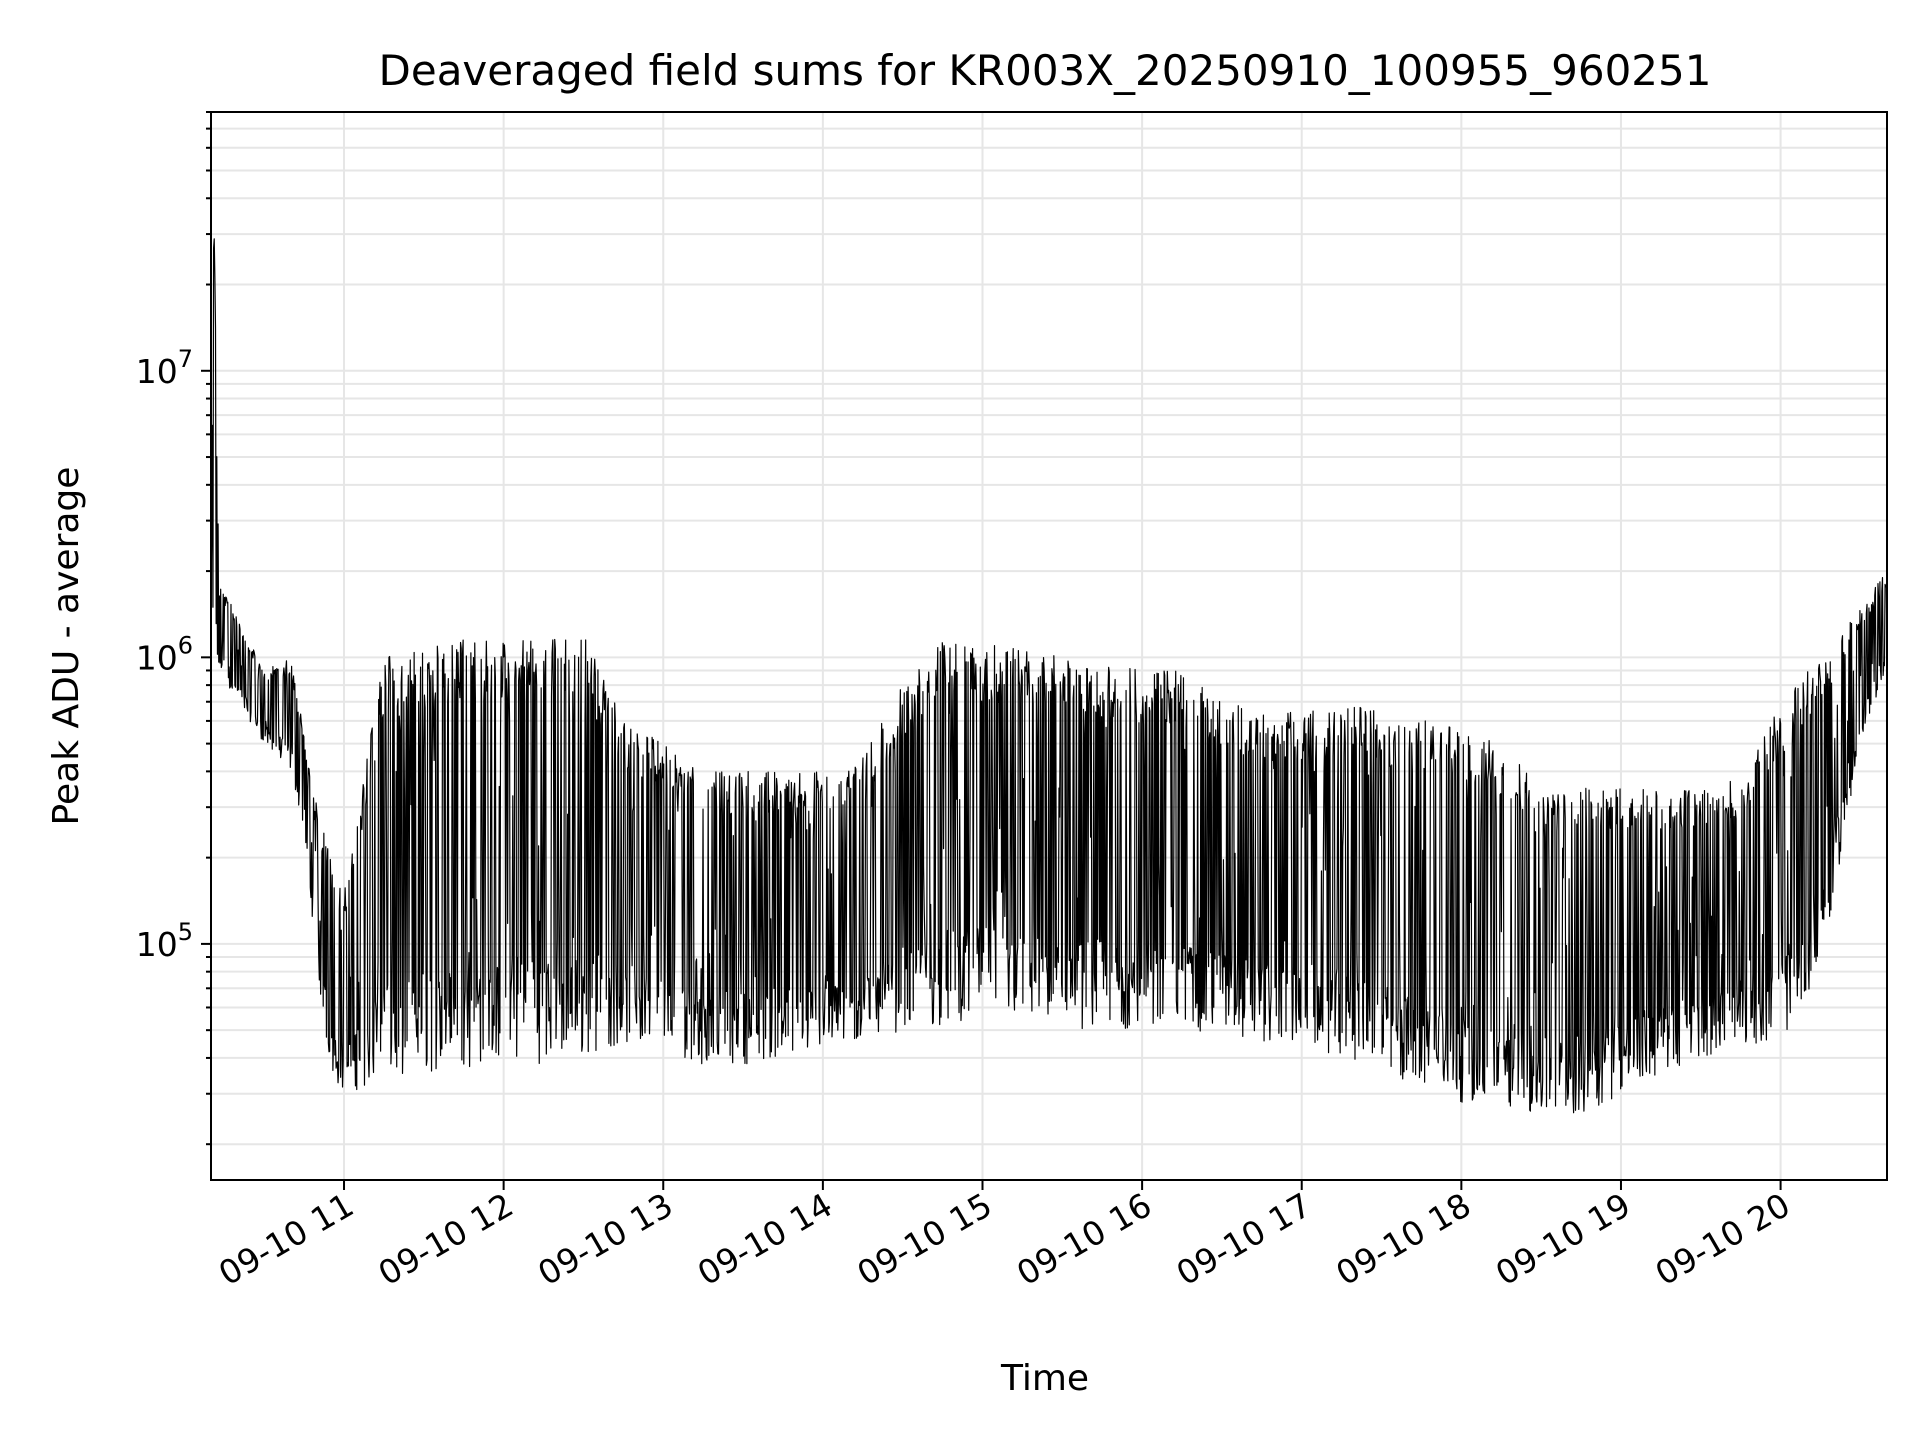 The width and height of the screenshot is (1920, 1444). I want to click on x-tick-label: 09-10 17, so click(1244, 1239).